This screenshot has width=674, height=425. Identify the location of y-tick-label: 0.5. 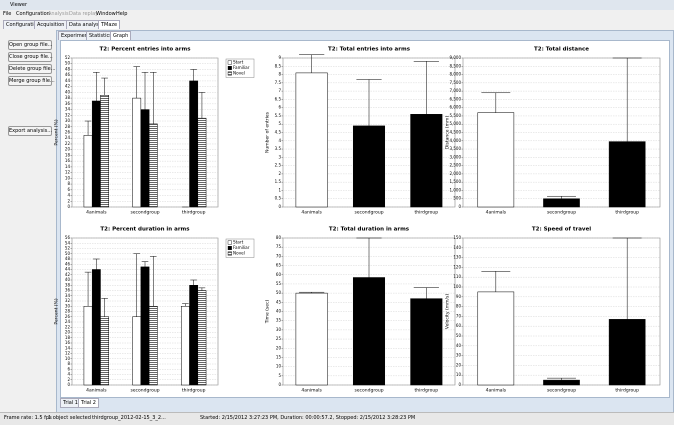
(278, 198).